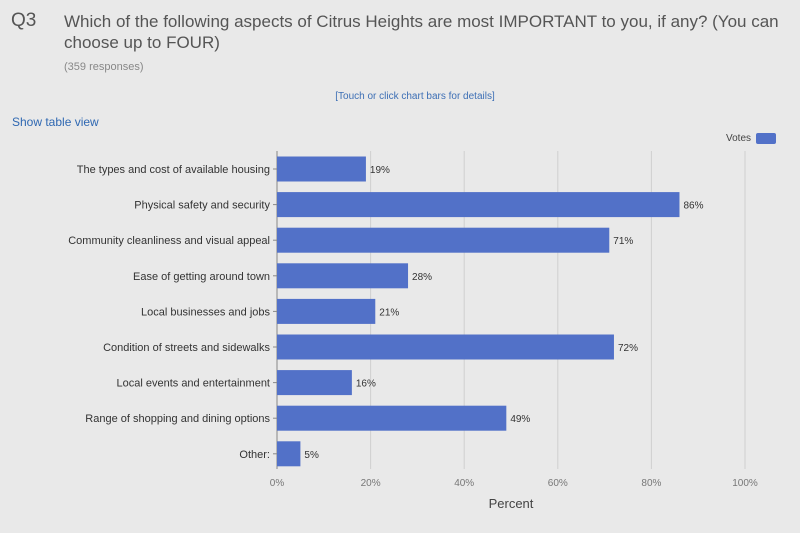 Image resolution: width=800 pixels, height=533 pixels. I want to click on category-label: The types and cost of available housing, so click(173, 170).